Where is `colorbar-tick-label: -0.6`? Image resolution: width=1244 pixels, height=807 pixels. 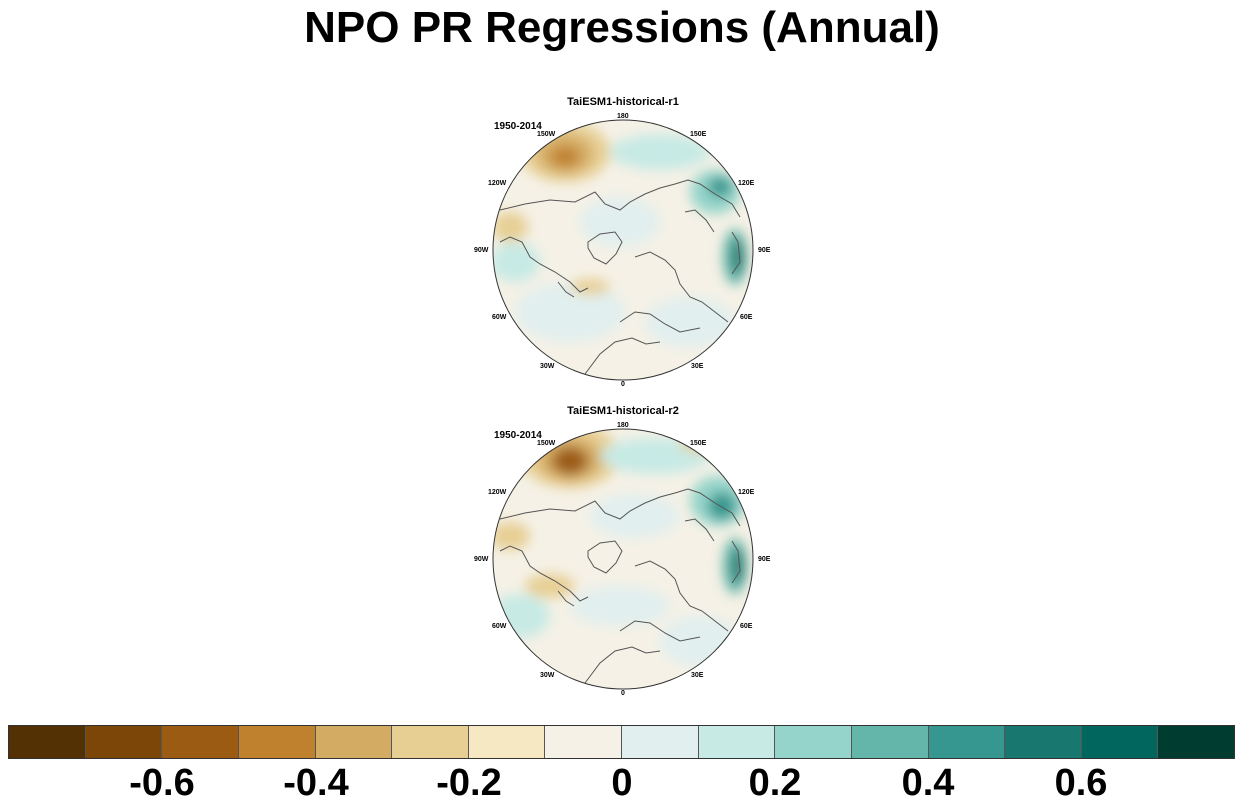 colorbar-tick-label: -0.6 is located at coordinates (162, 783).